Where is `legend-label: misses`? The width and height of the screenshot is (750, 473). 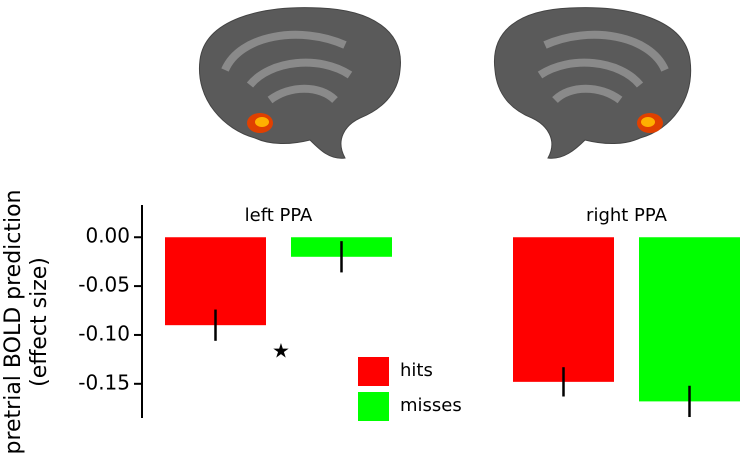
legend-label: misses is located at coordinates (431, 405).